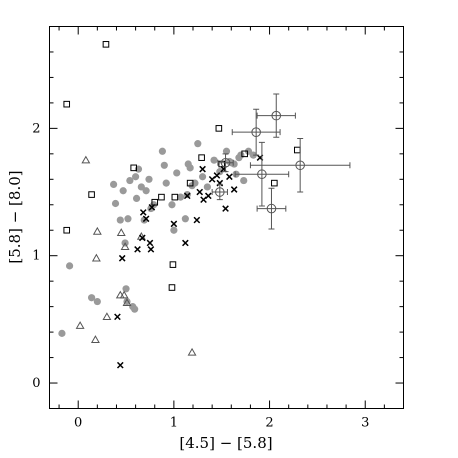  I want to click on x-tick-label: 3, so click(365, 423).